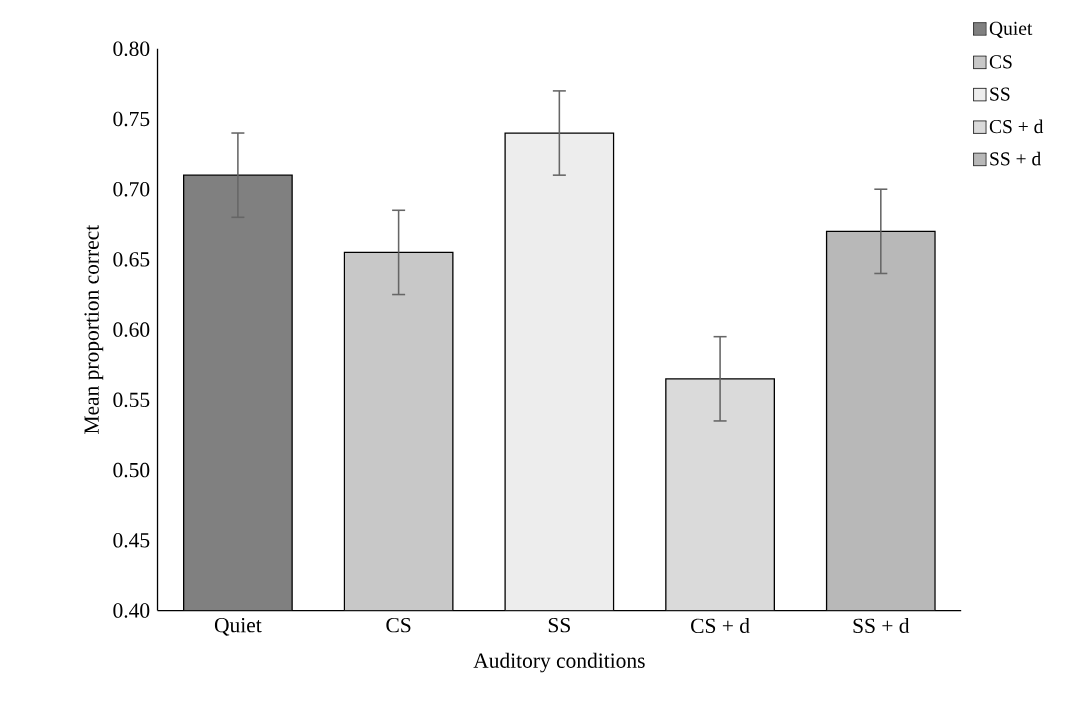 The width and height of the screenshot is (1087, 706). I want to click on legend-label: SS + d, so click(1015, 158).